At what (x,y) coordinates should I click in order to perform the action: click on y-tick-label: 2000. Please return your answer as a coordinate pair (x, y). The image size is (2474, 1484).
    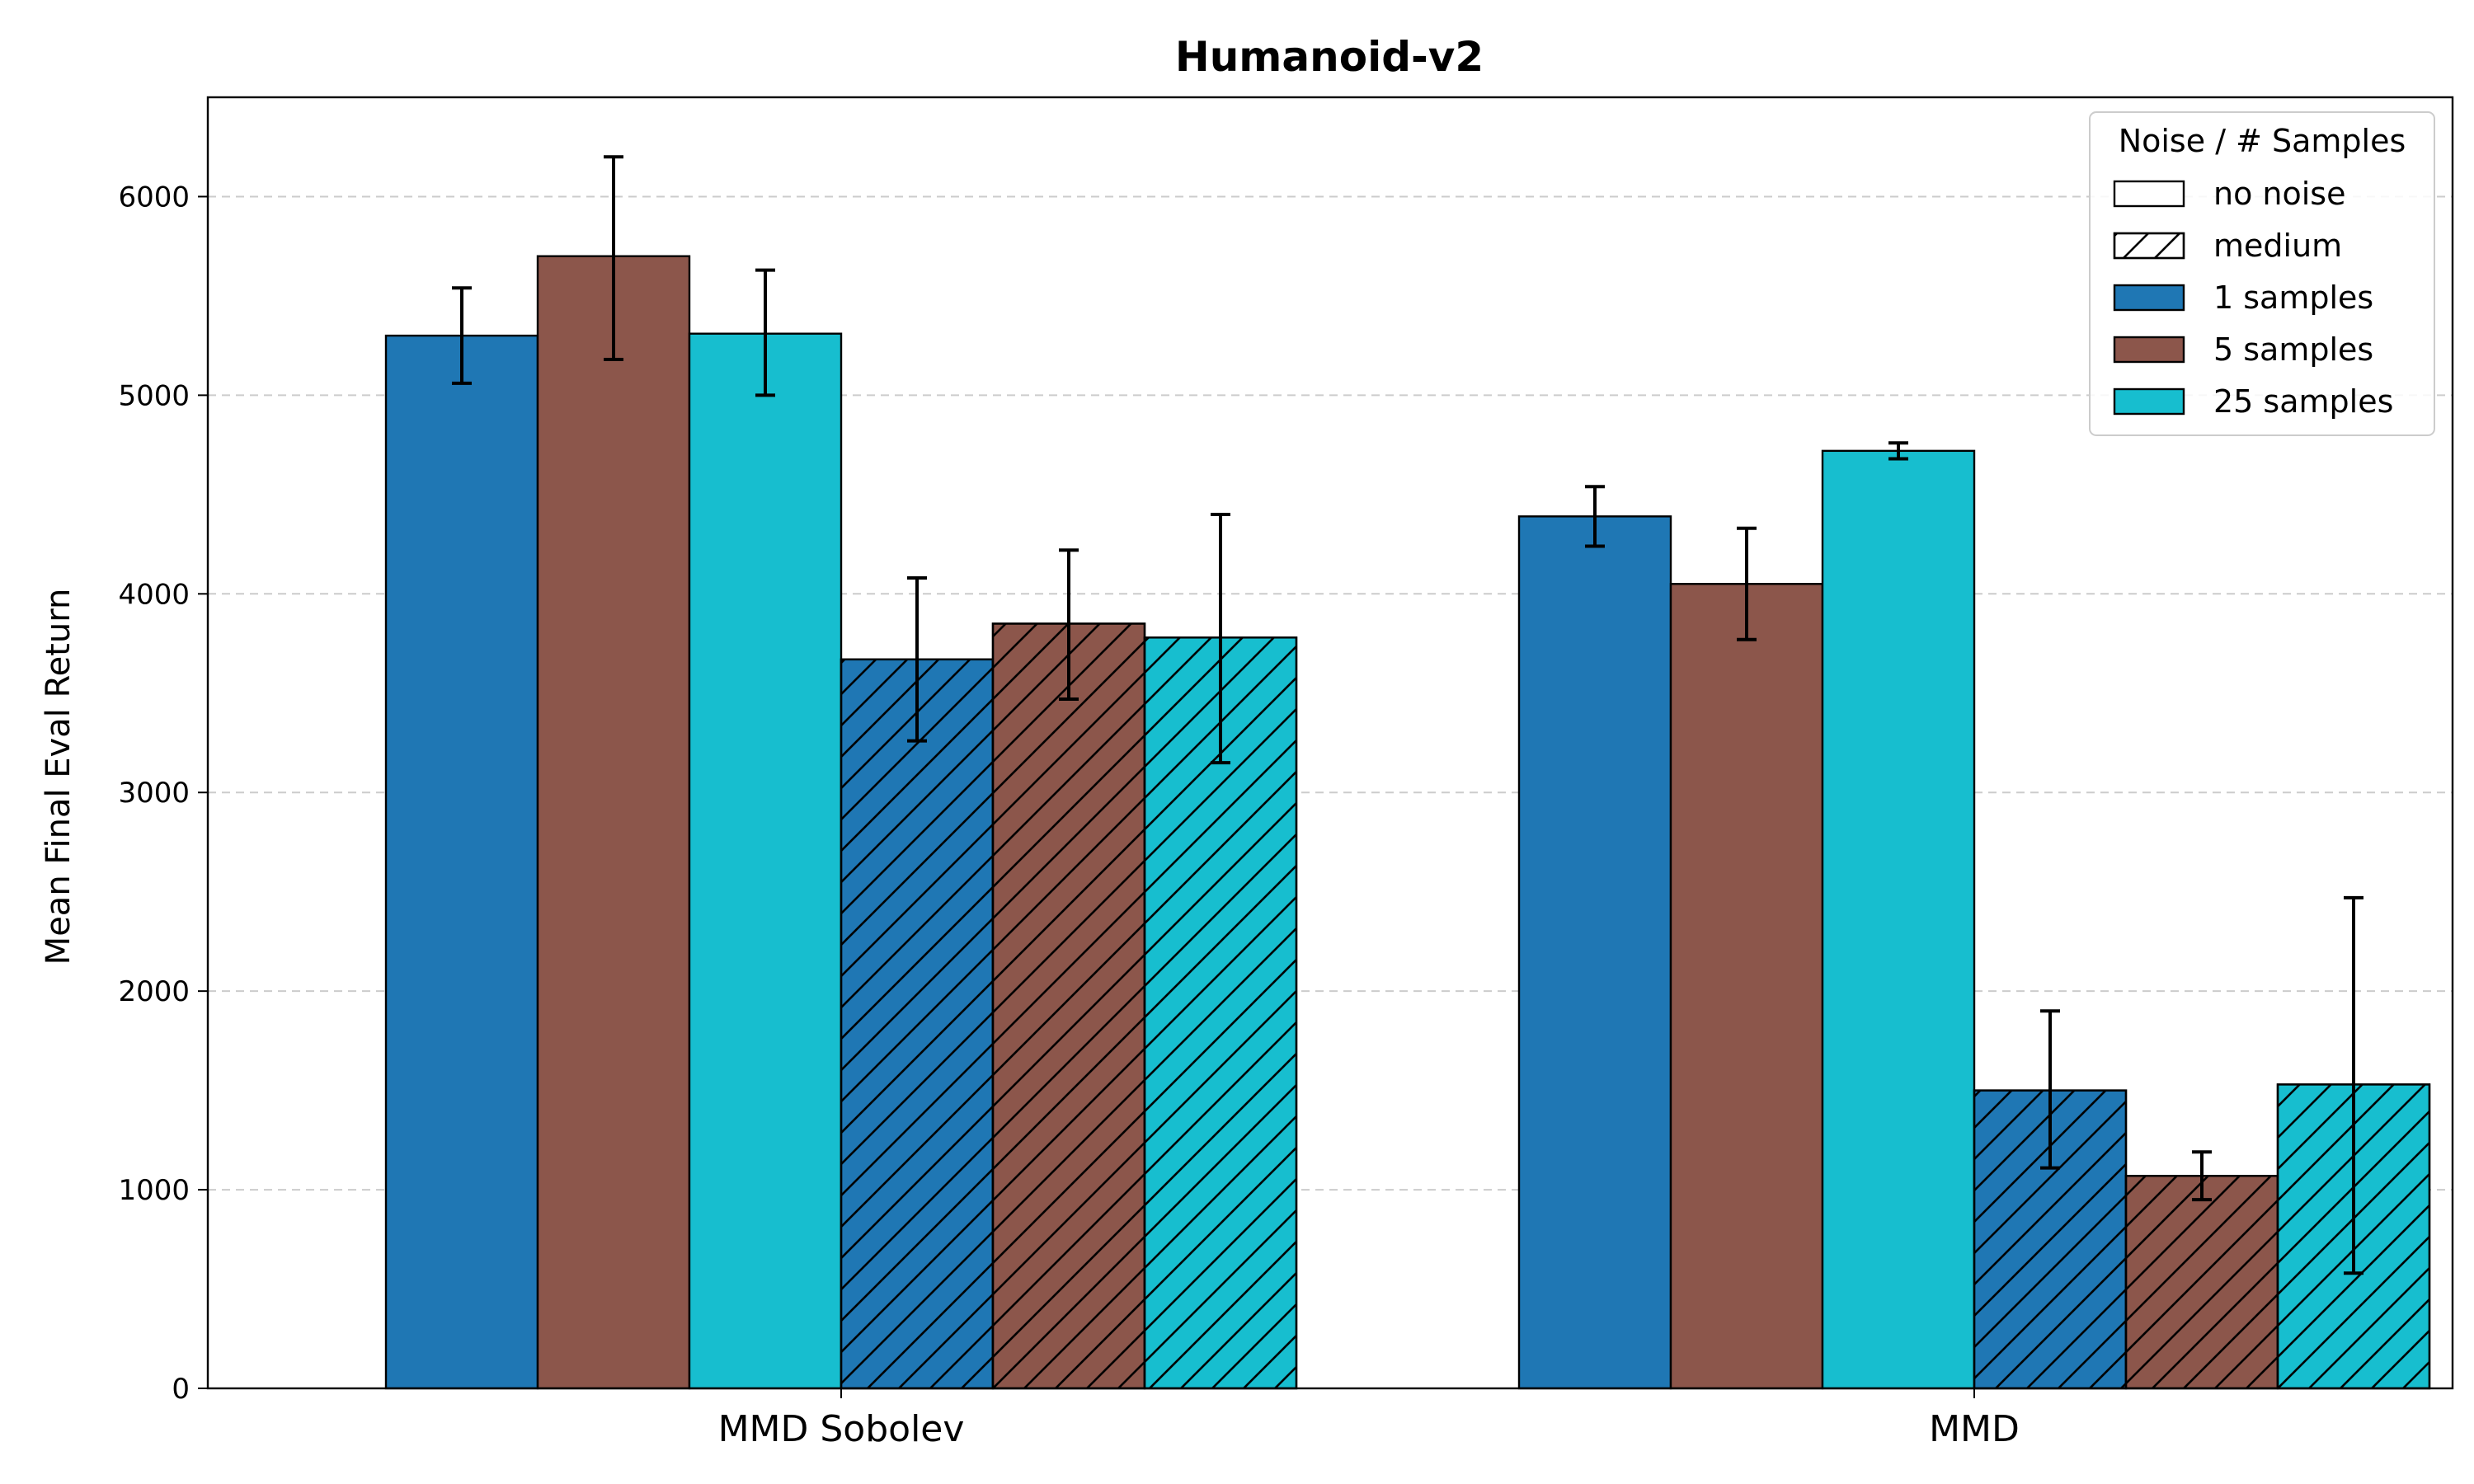
    Looking at the image, I should click on (154, 991).